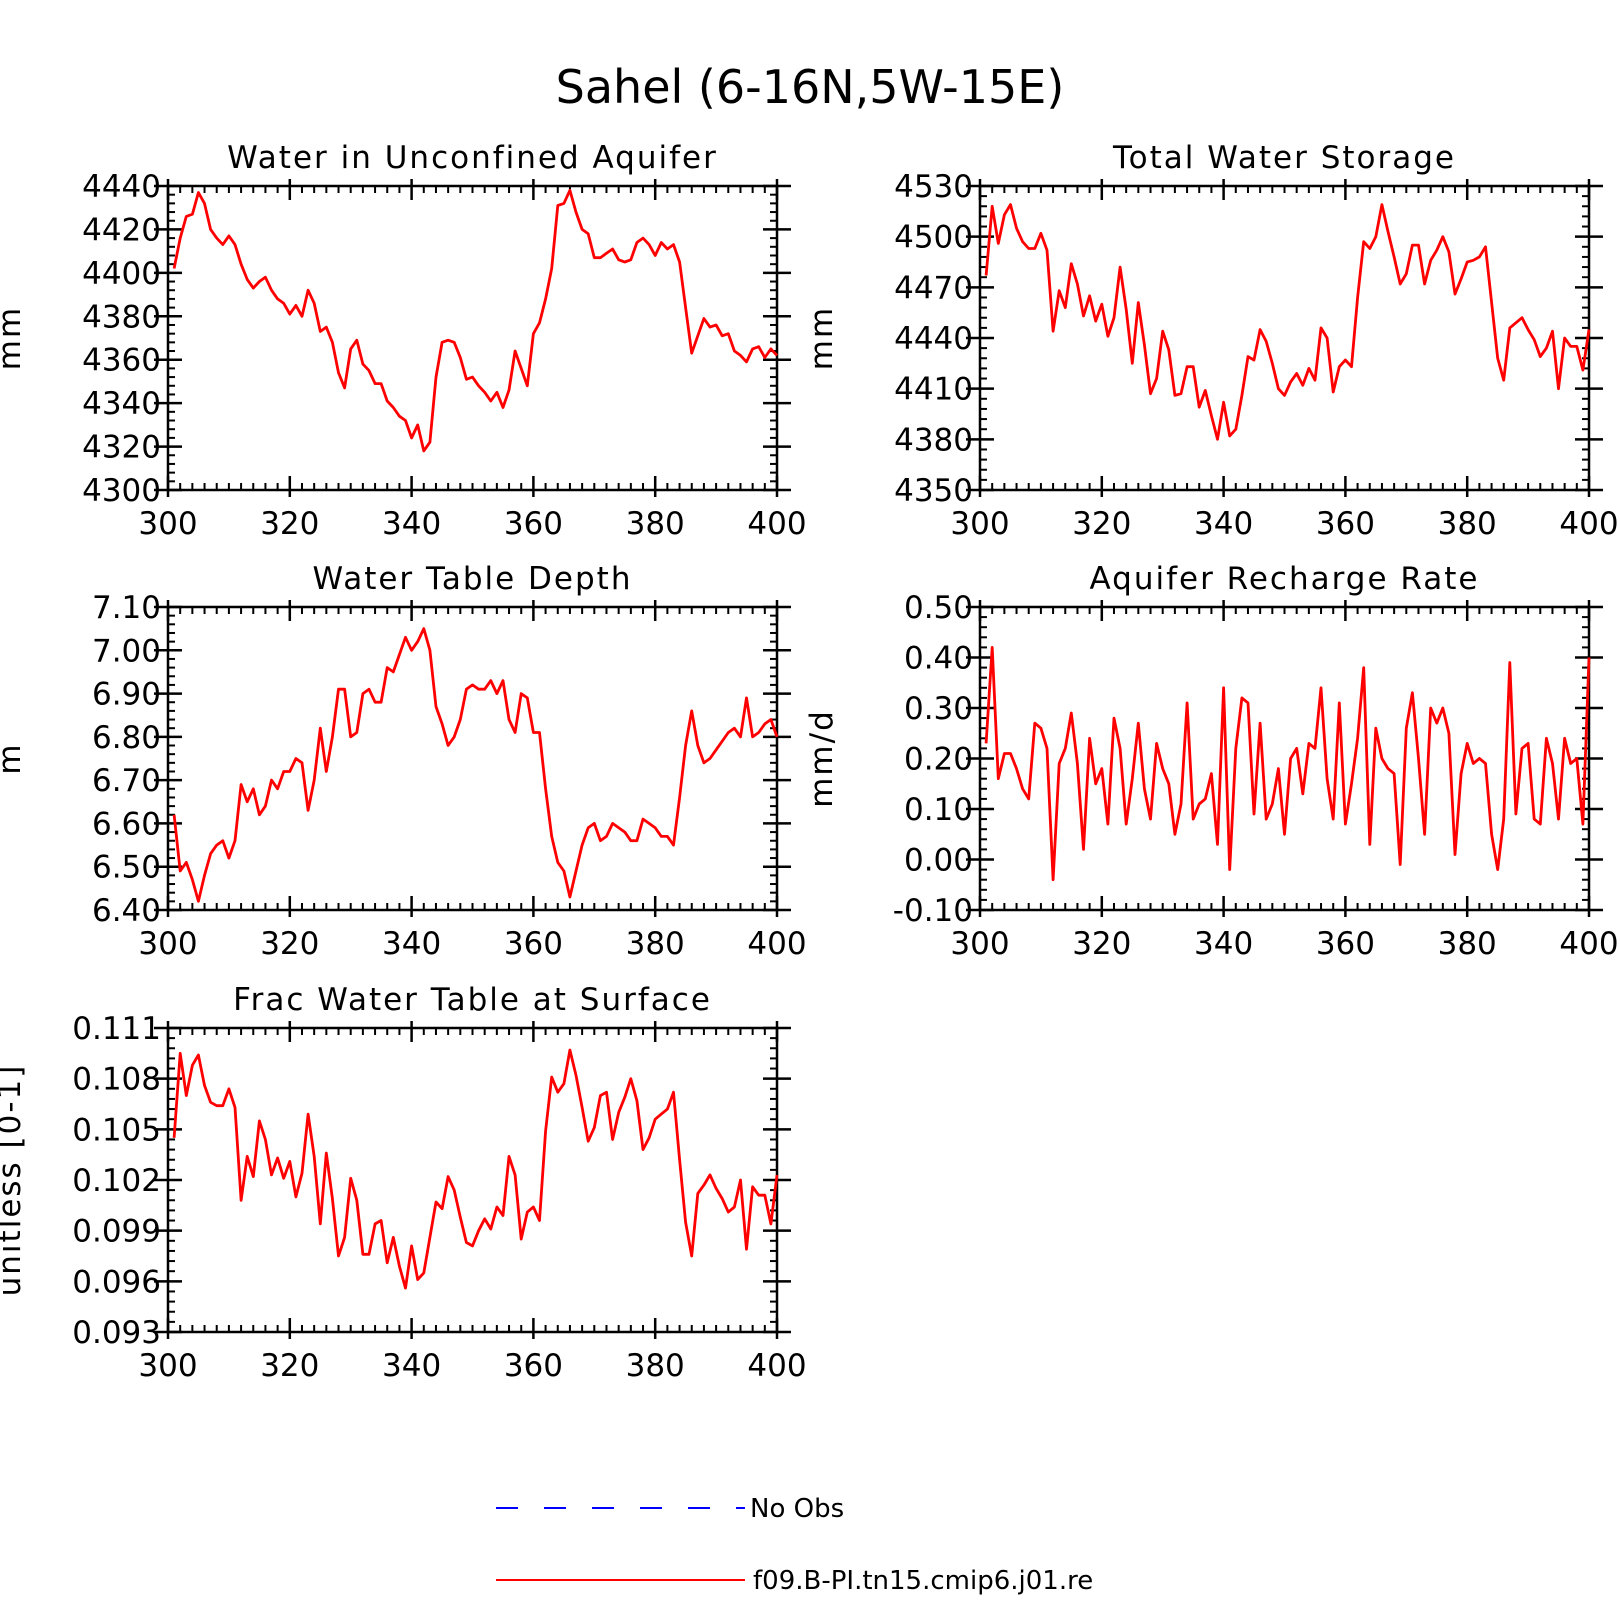  Describe the element at coordinates (794, 1545) in the screenshot. I see `legend: No Obs f09.B-PI.tn15.cmip6.j01.re` at that location.